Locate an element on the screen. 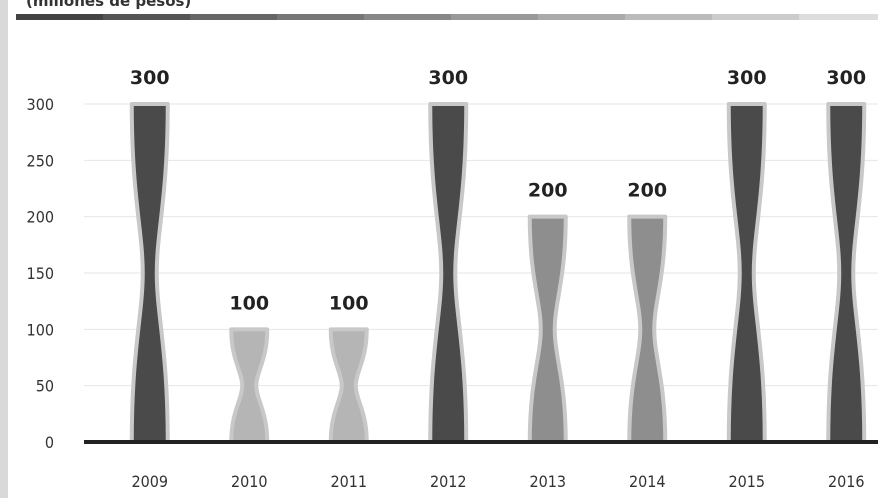 This screenshot has height=498, width=878. y-tick-label: 300 is located at coordinates (40, 104).